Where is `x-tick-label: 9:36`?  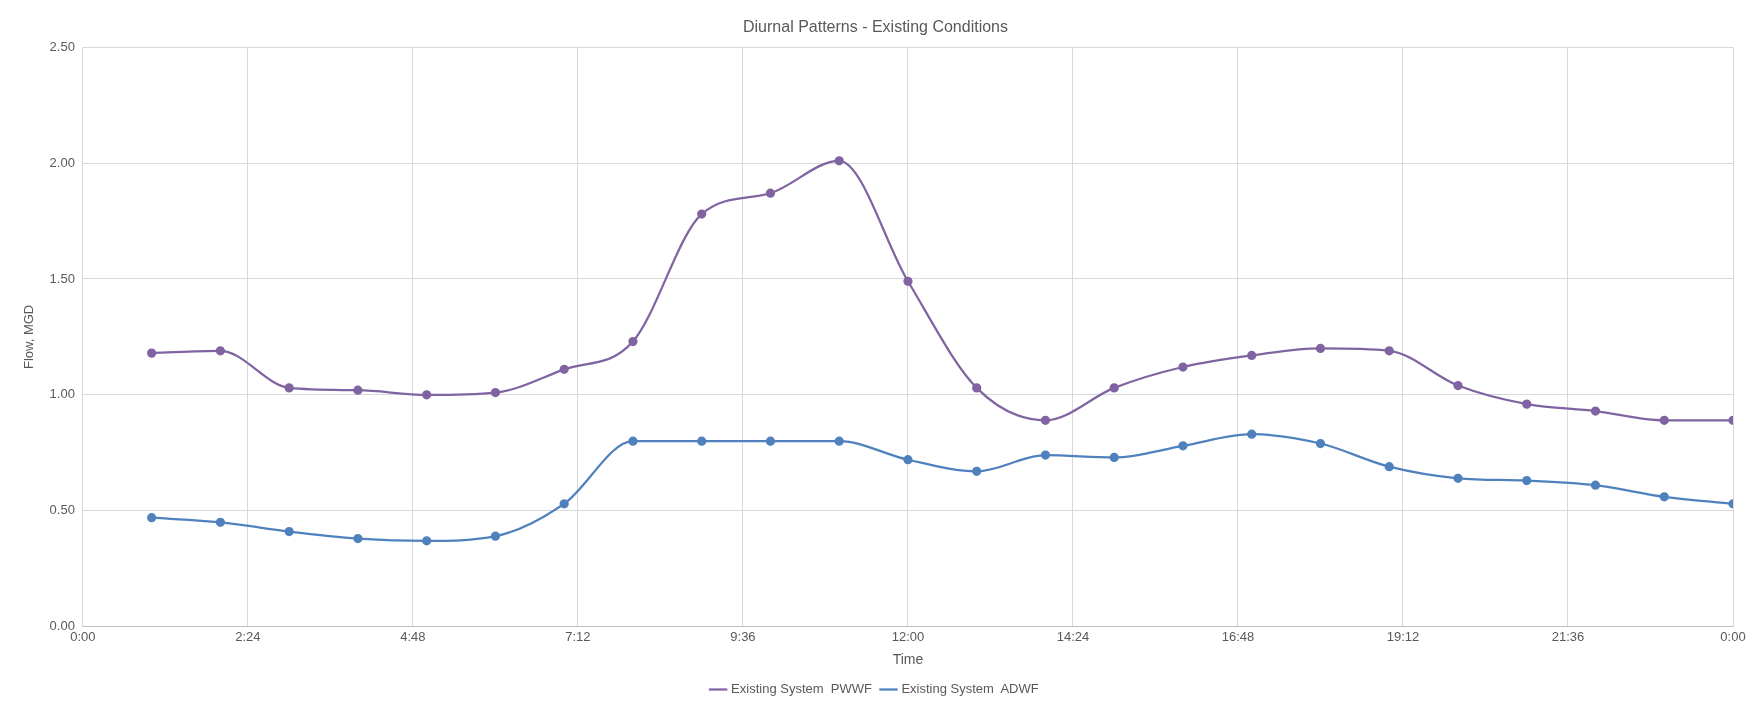 x-tick-label: 9:36 is located at coordinates (743, 636).